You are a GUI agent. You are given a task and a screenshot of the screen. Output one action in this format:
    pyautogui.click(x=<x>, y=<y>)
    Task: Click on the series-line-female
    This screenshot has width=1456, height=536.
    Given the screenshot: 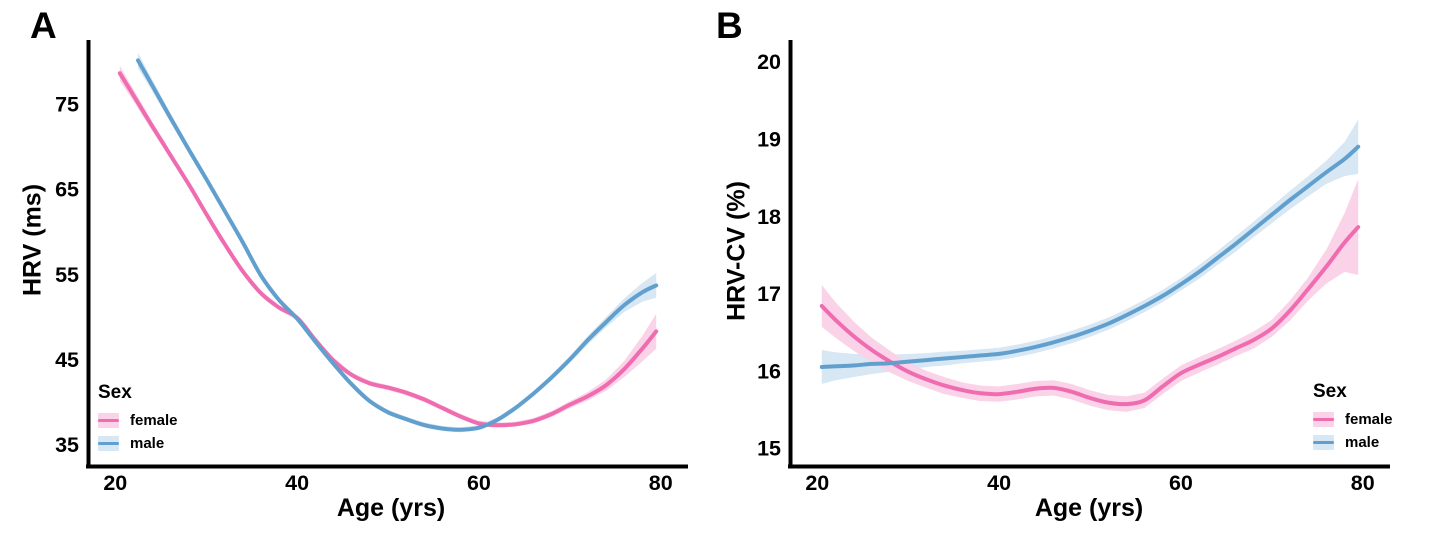 What is the action you would take?
    pyautogui.click(x=1090, y=316)
    